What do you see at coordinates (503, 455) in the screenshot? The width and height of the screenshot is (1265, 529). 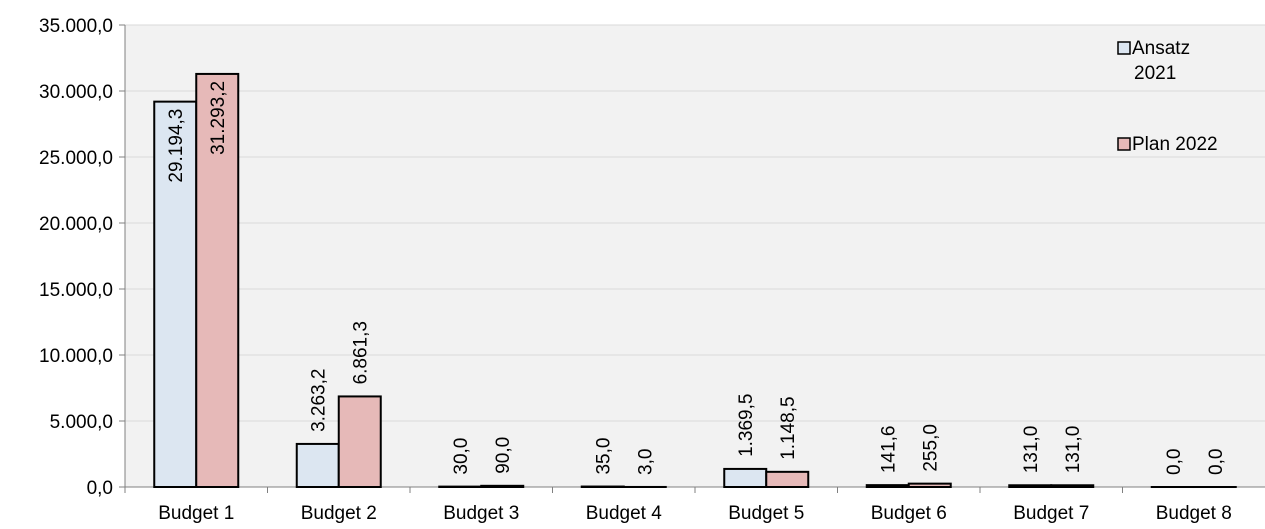 I see `data-label: 90,0` at bounding box center [503, 455].